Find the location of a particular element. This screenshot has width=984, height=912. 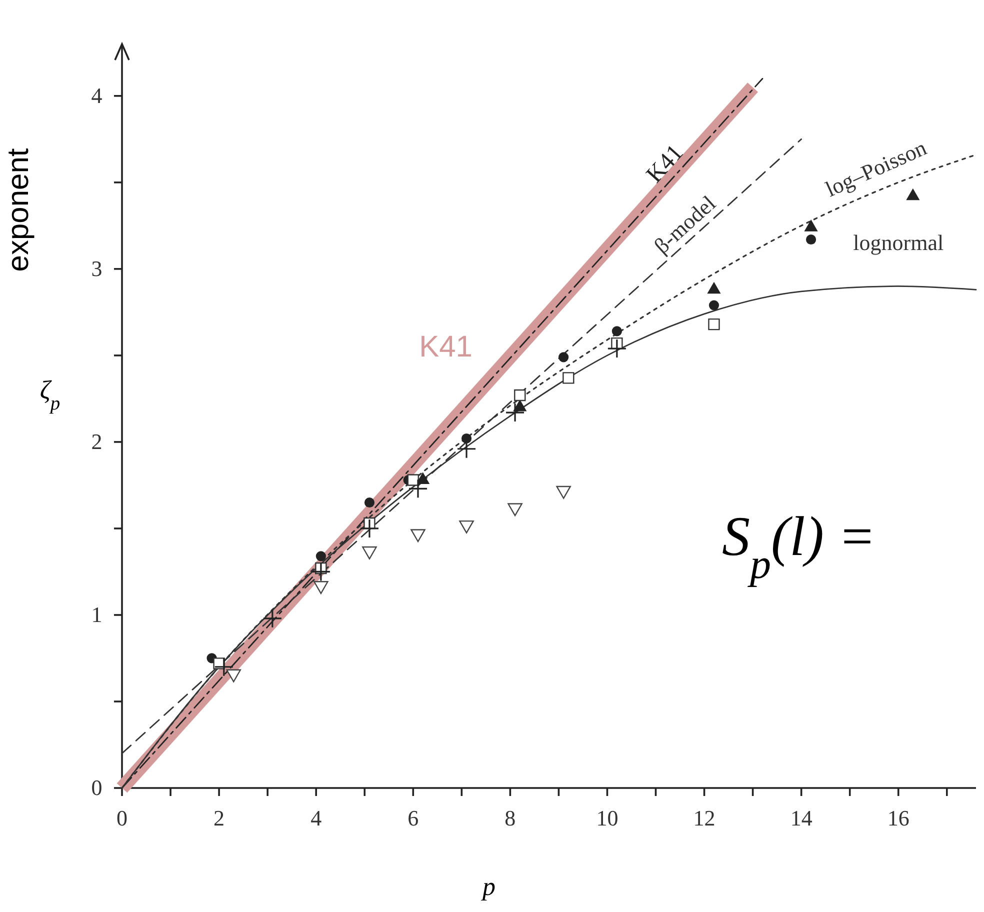

text: exponent is located at coordinates (18, 210).